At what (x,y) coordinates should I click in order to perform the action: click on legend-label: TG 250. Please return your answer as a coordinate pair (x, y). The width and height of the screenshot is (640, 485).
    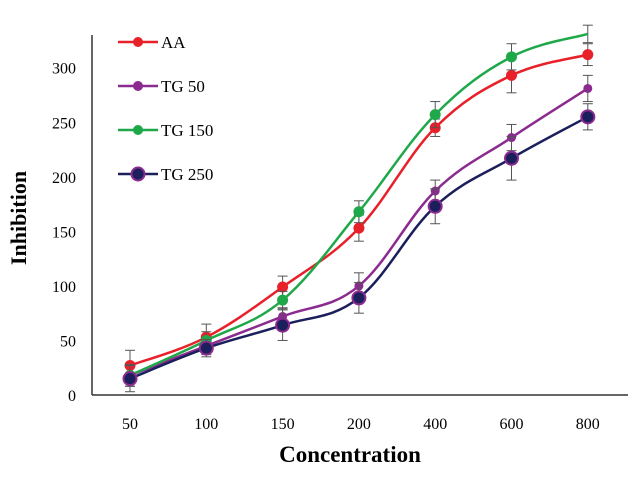
    Looking at the image, I should click on (187, 174).